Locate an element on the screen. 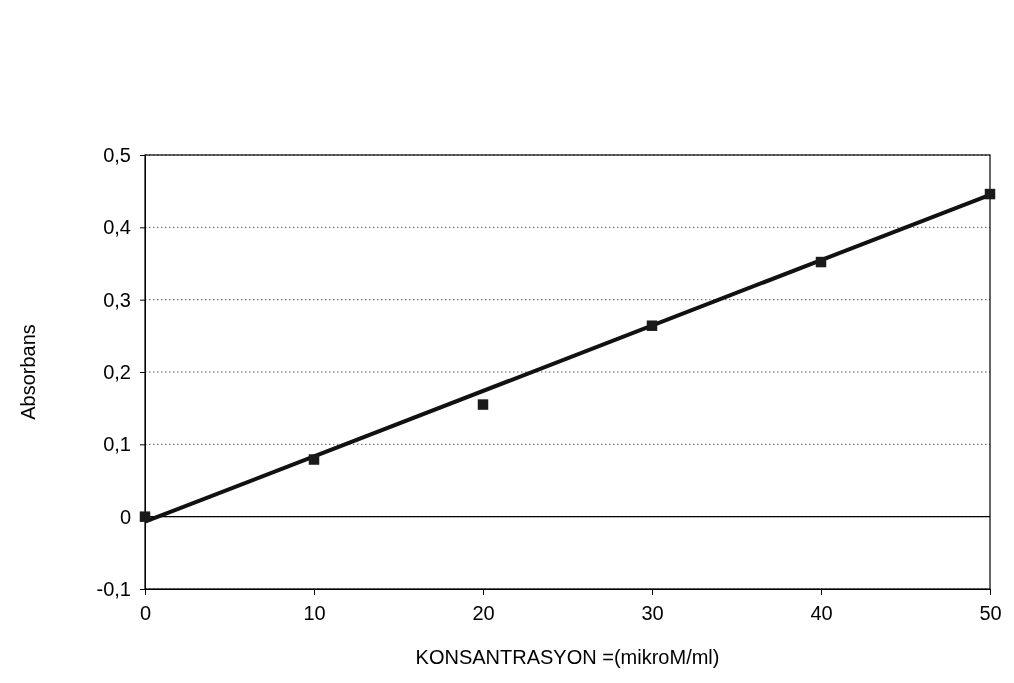  y-tick-label: 0,2 is located at coordinates (117, 371).